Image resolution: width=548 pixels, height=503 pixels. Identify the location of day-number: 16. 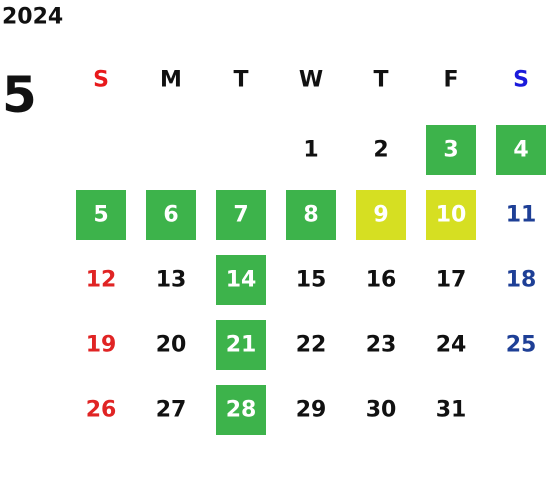
(381, 280).